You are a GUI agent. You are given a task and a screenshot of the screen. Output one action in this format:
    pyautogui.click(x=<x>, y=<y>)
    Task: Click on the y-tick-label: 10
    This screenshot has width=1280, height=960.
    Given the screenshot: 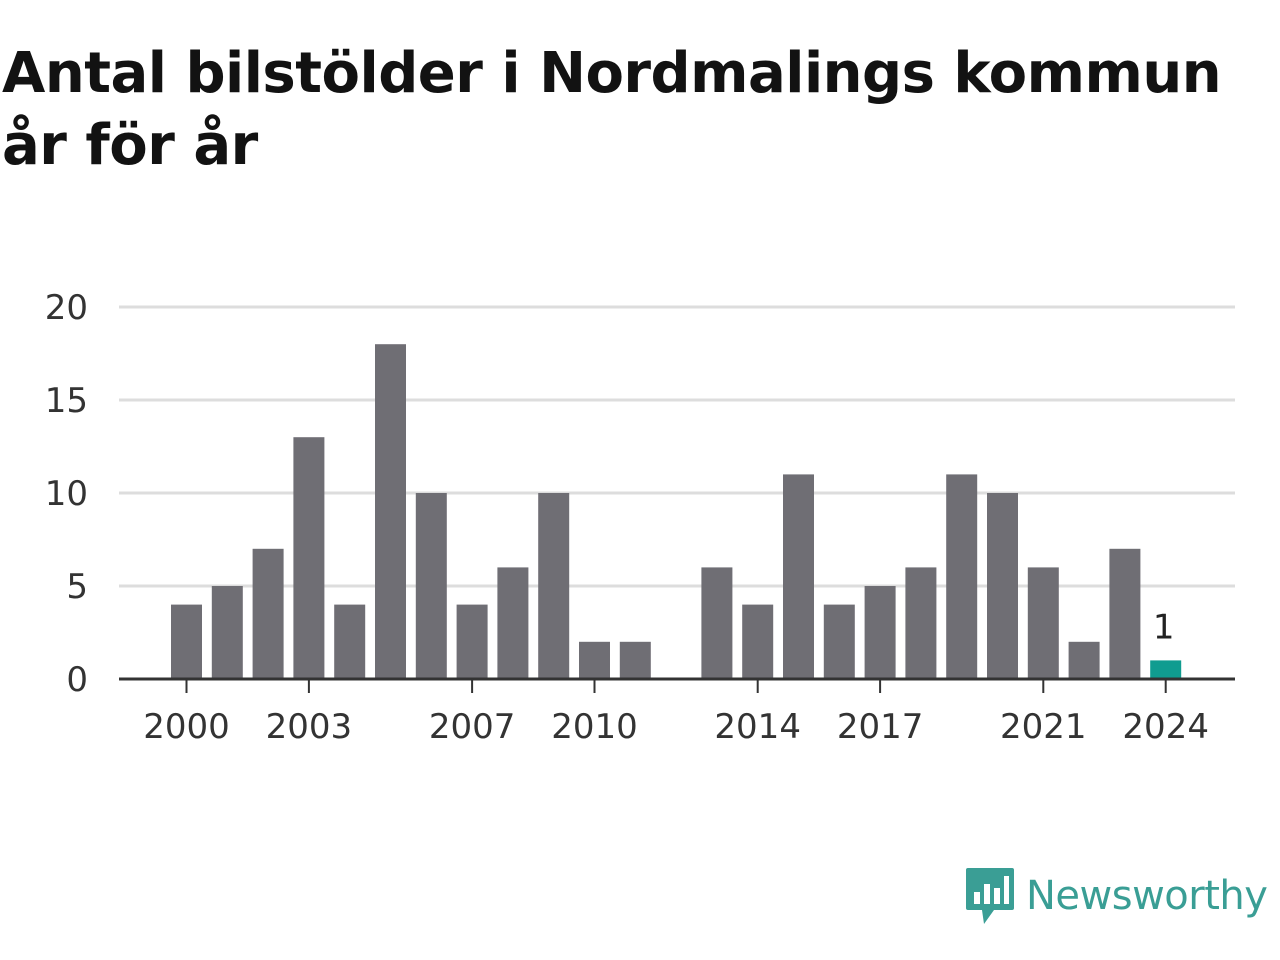 What is the action you would take?
    pyautogui.click(x=66, y=494)
    